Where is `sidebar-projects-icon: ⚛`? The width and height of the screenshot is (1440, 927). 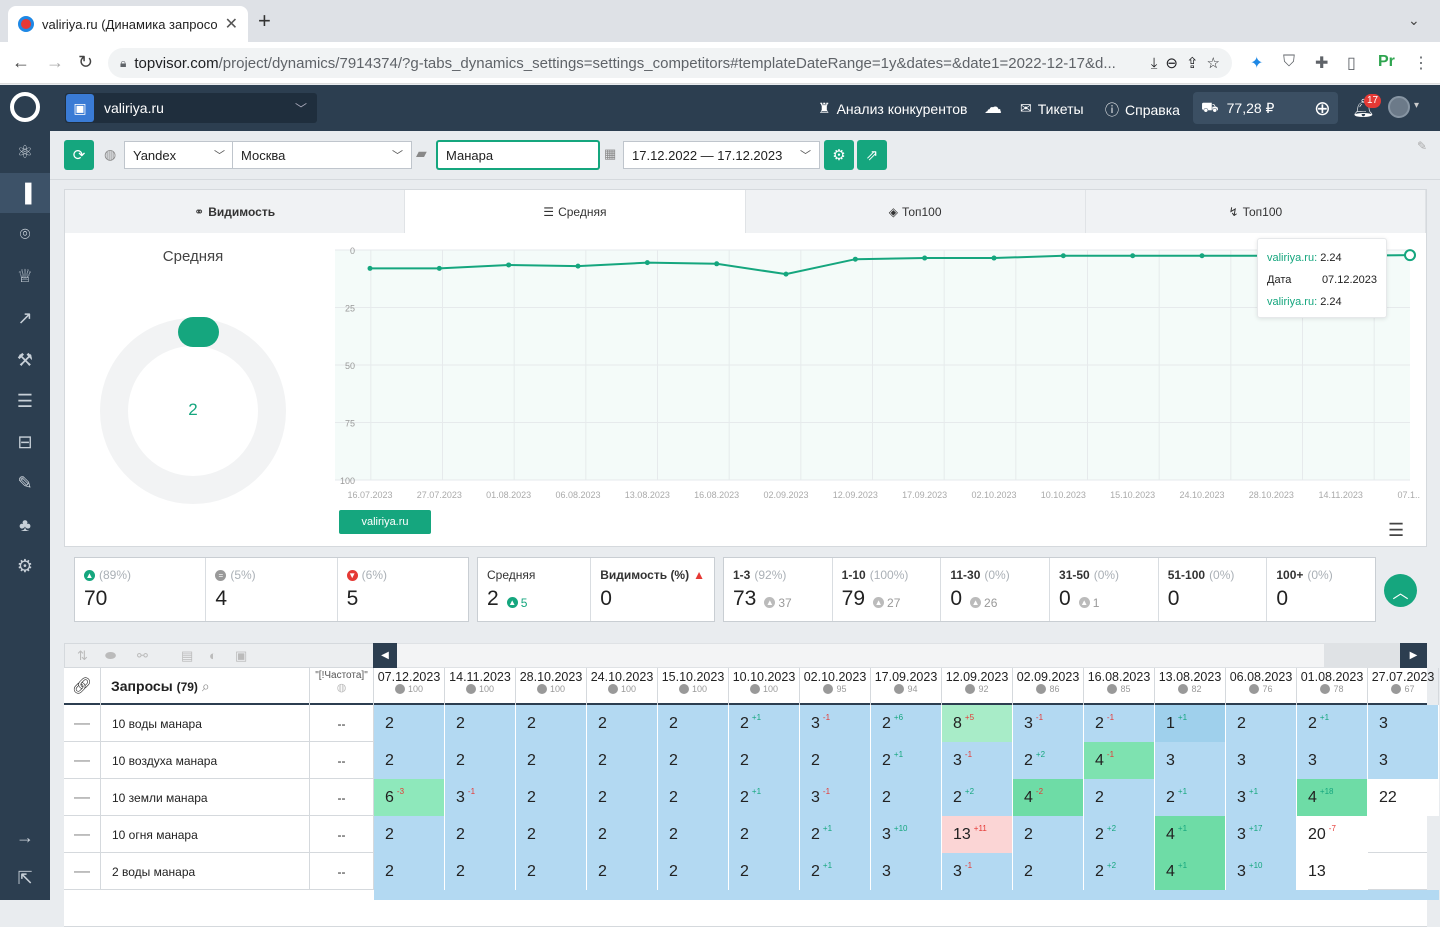
sidebar-projects-icon: ⚛ is located at coordinates (25, 151).